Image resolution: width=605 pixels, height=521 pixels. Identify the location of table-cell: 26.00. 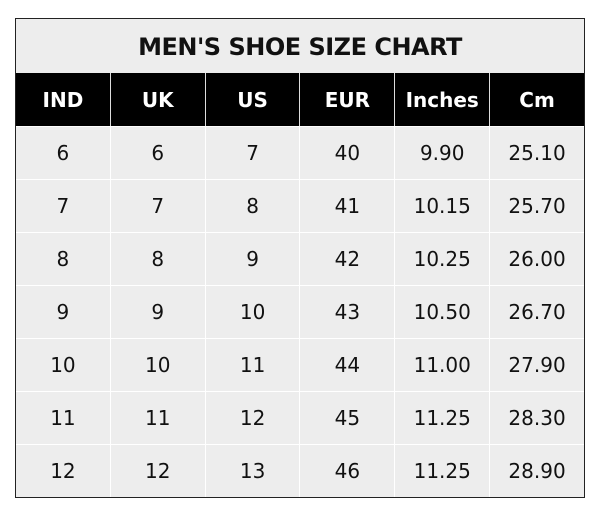
(537, 258).